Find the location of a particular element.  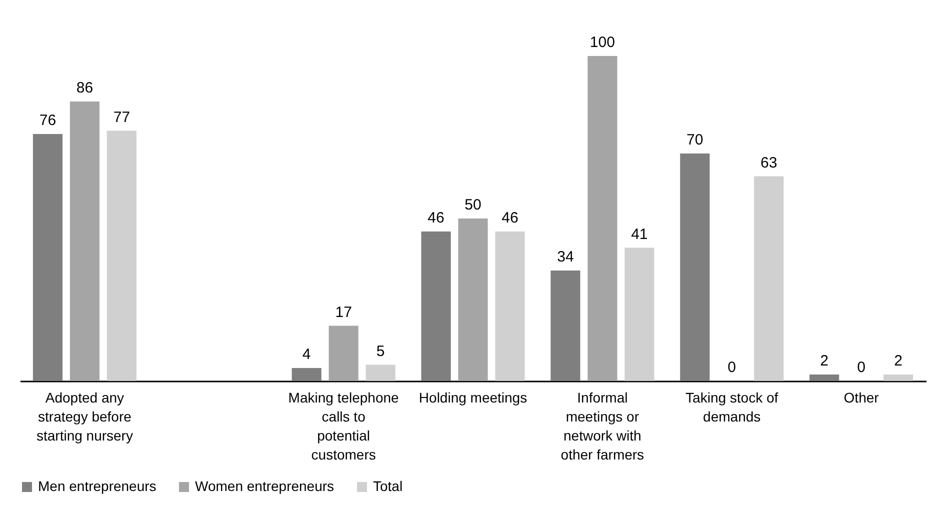

legend-label: Total is located at coordinates (388, 486).